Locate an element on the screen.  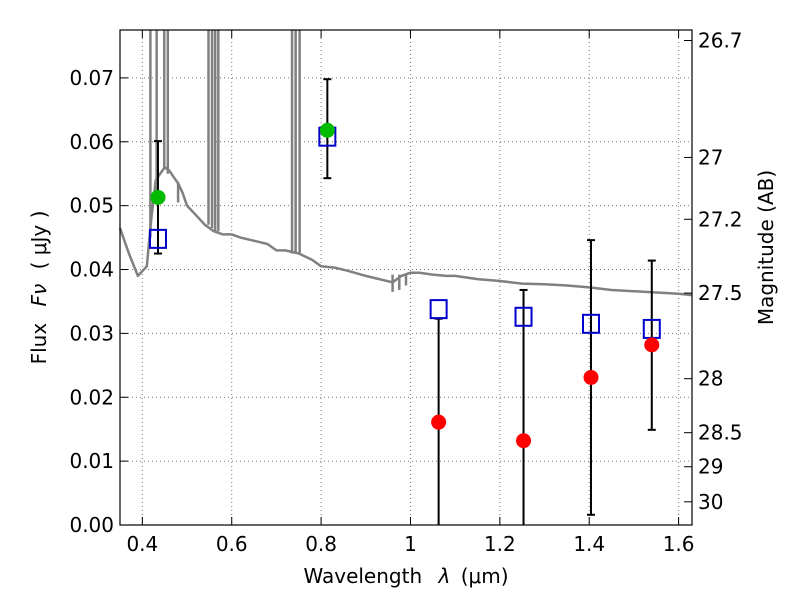
y-tick-label: 0.01 is located at coordinates (91, 461).